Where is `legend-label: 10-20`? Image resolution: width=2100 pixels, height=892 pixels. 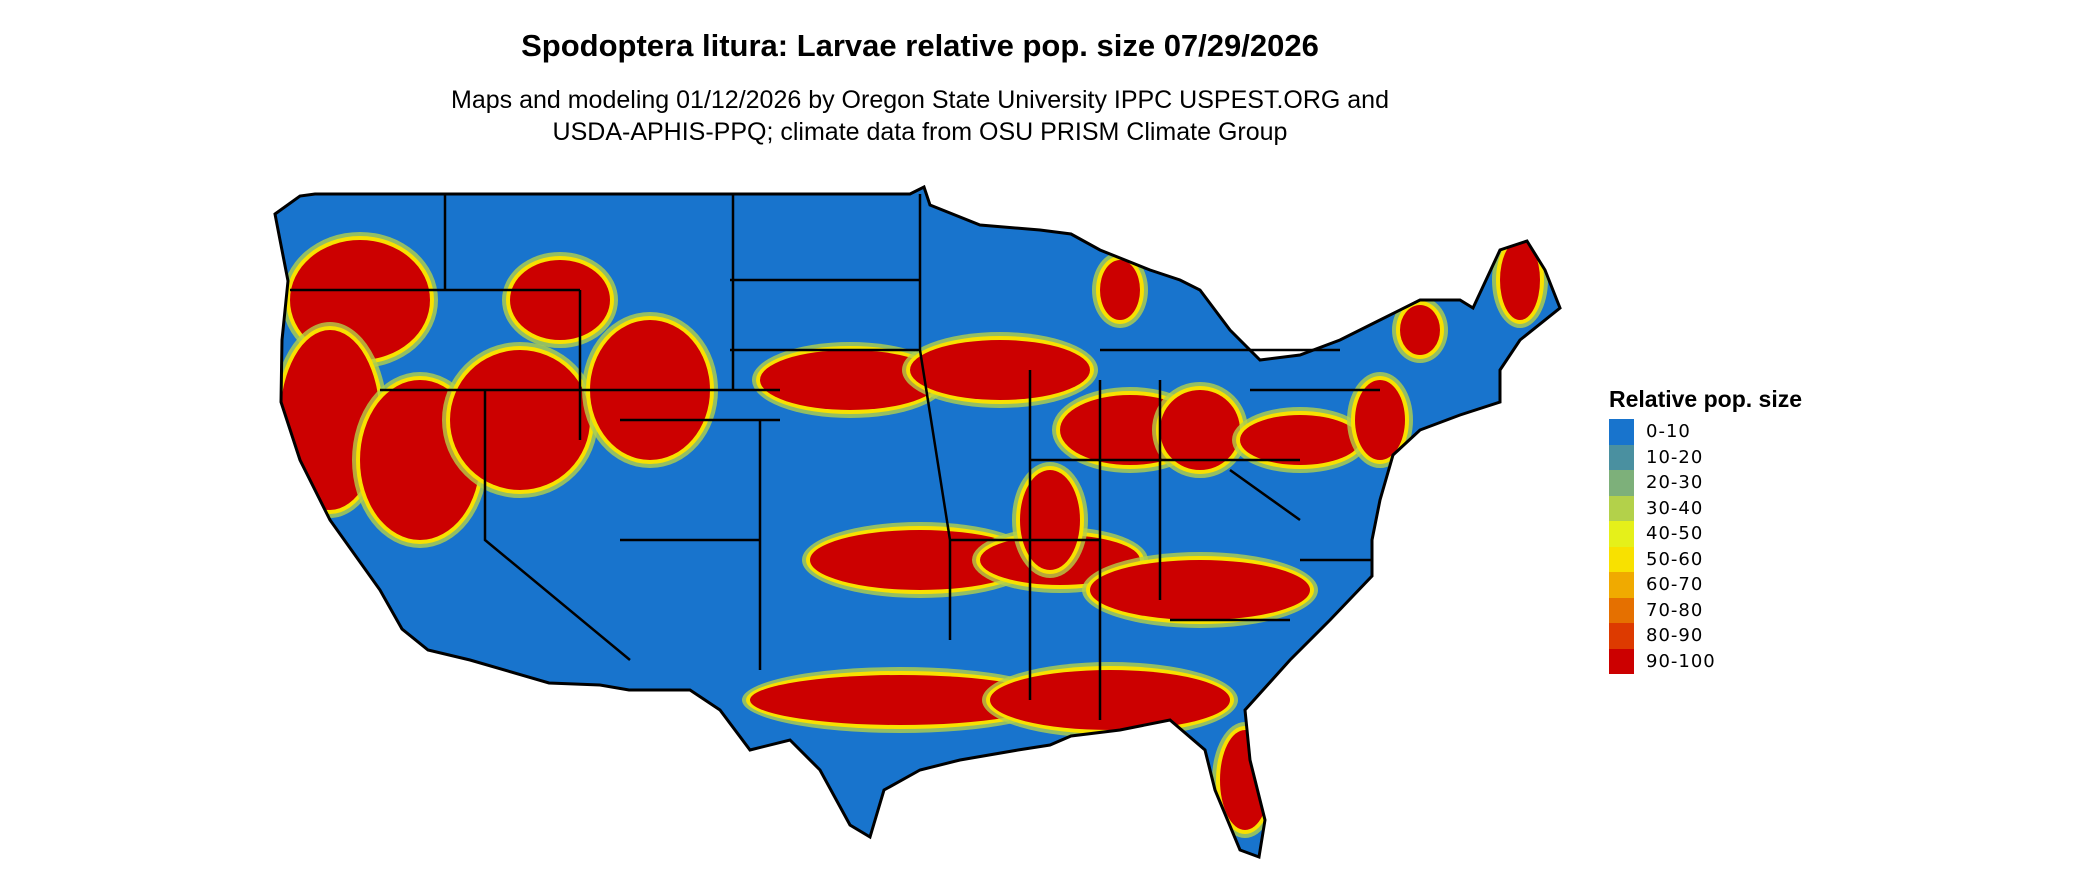 legend-label: 10-20 is located at coordinates (1675, 457).